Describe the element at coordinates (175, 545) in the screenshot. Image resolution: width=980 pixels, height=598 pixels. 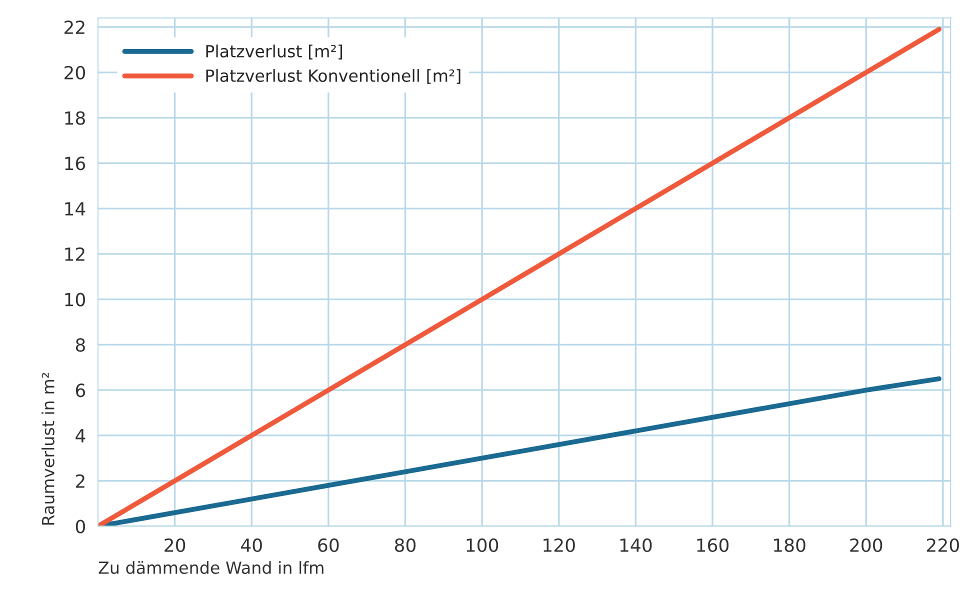
I see `x-tick-label: 20` at that location.